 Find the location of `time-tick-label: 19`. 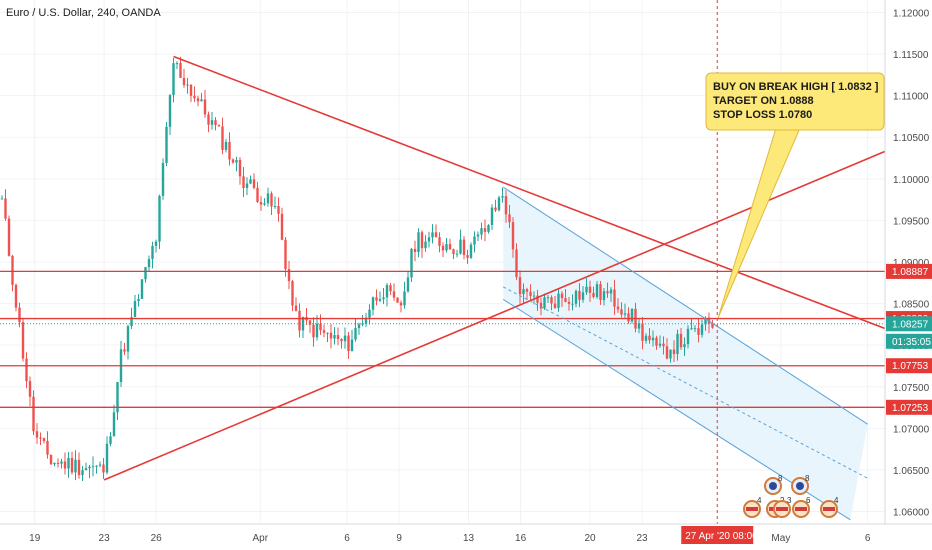

time-tick-label: 19 is located at coordinates (35, 538).